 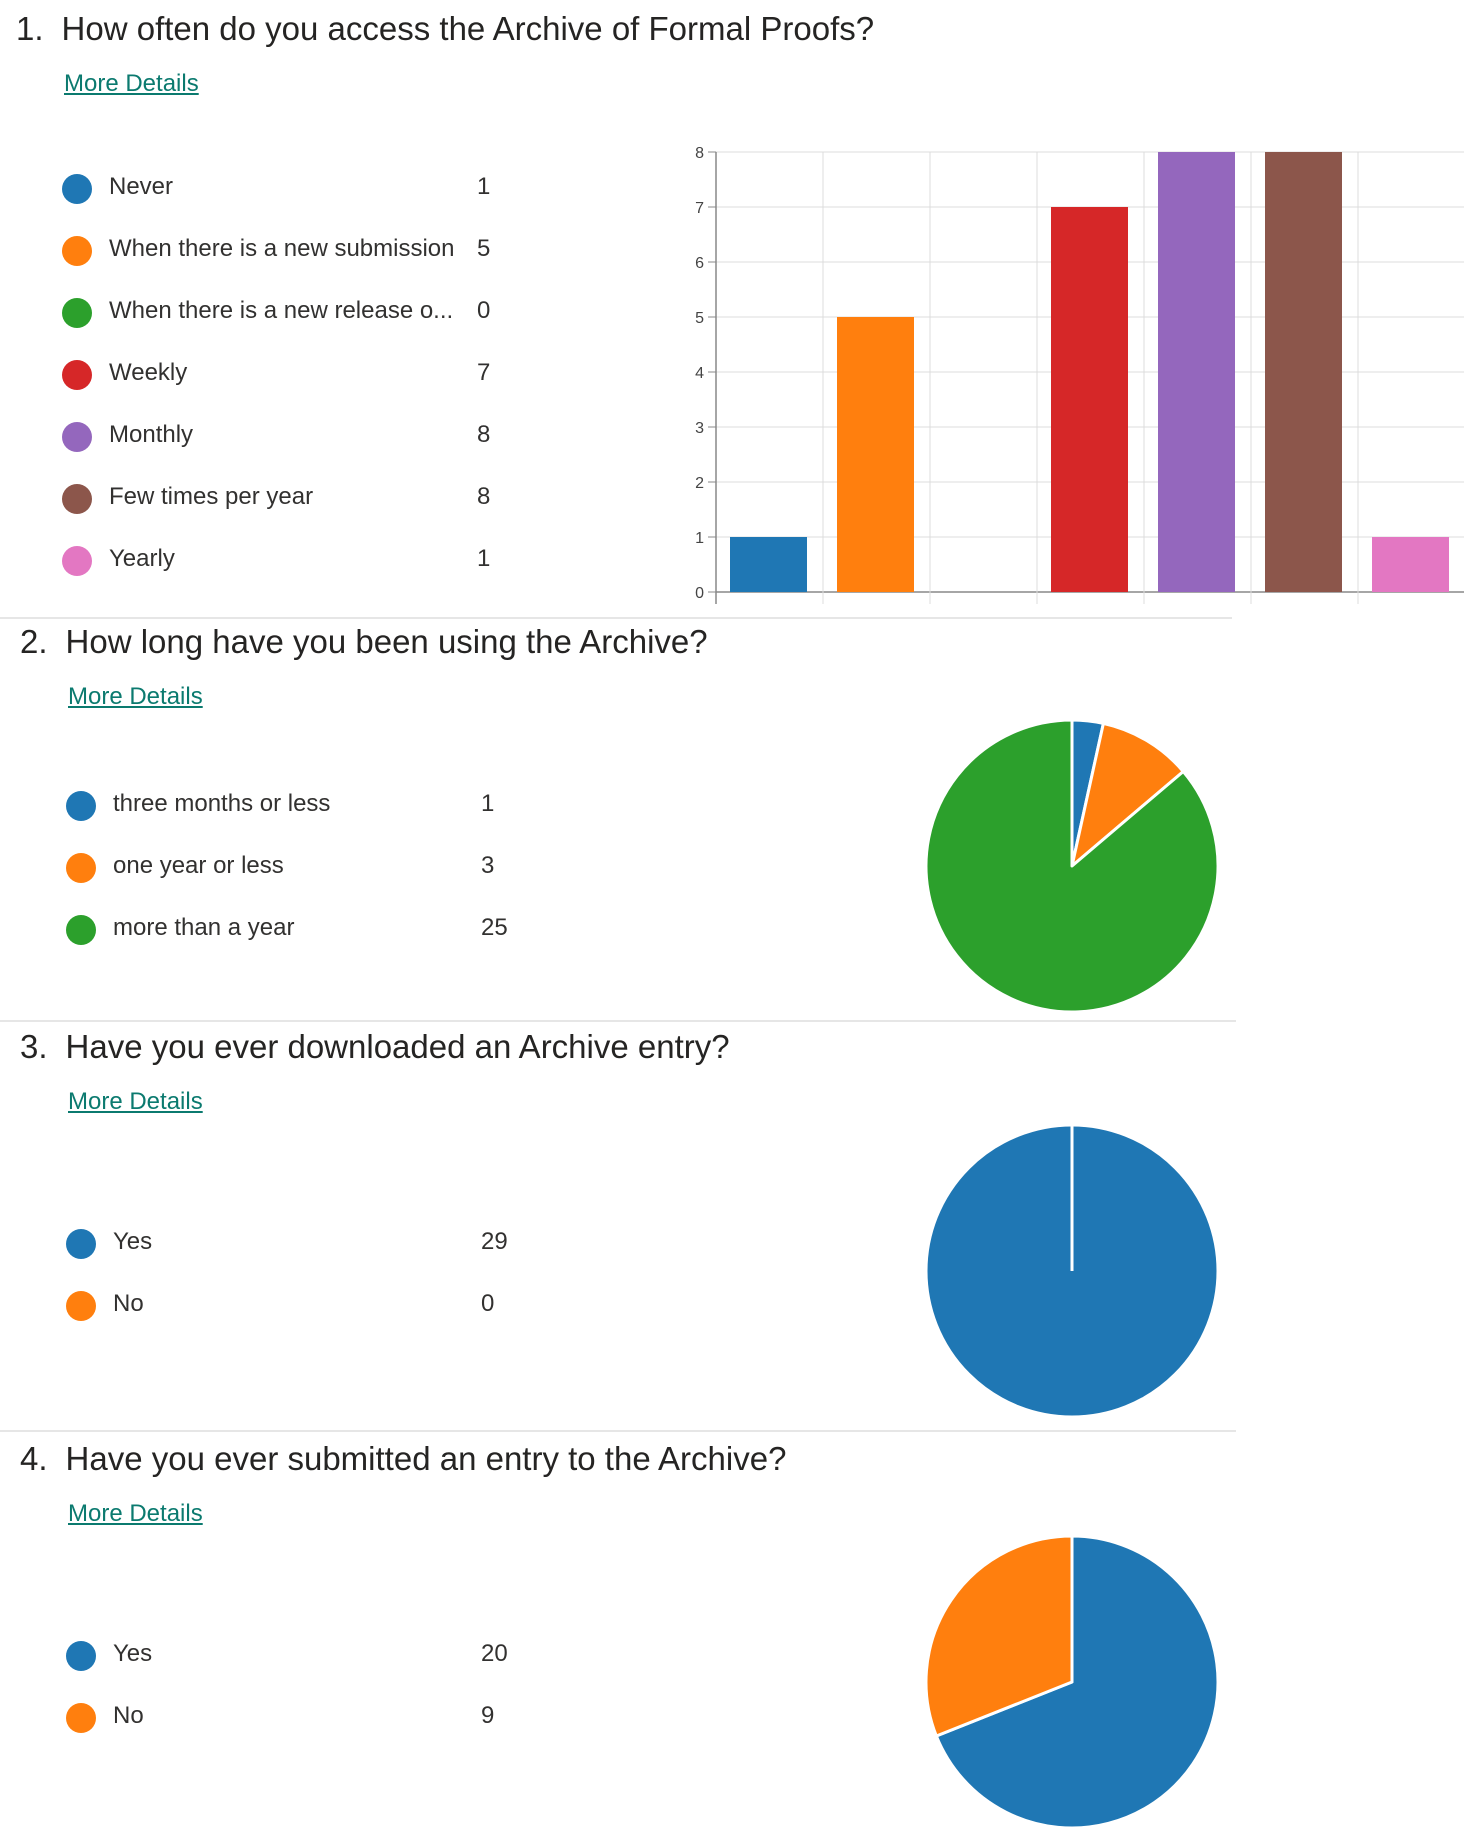 I want to click on pie-slice-no, so click(x=999, y=1636).